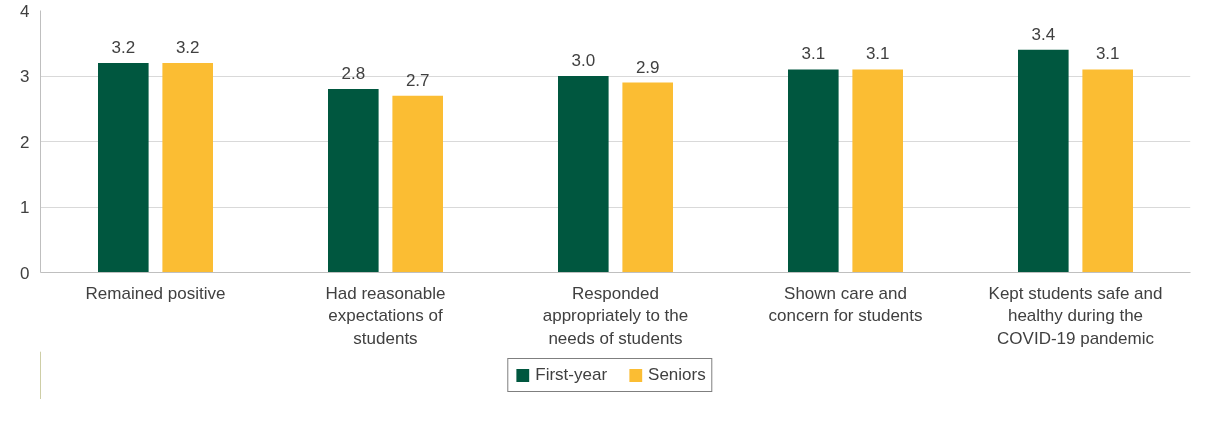  I want to click on text: 3.4, so click(1043, 34).